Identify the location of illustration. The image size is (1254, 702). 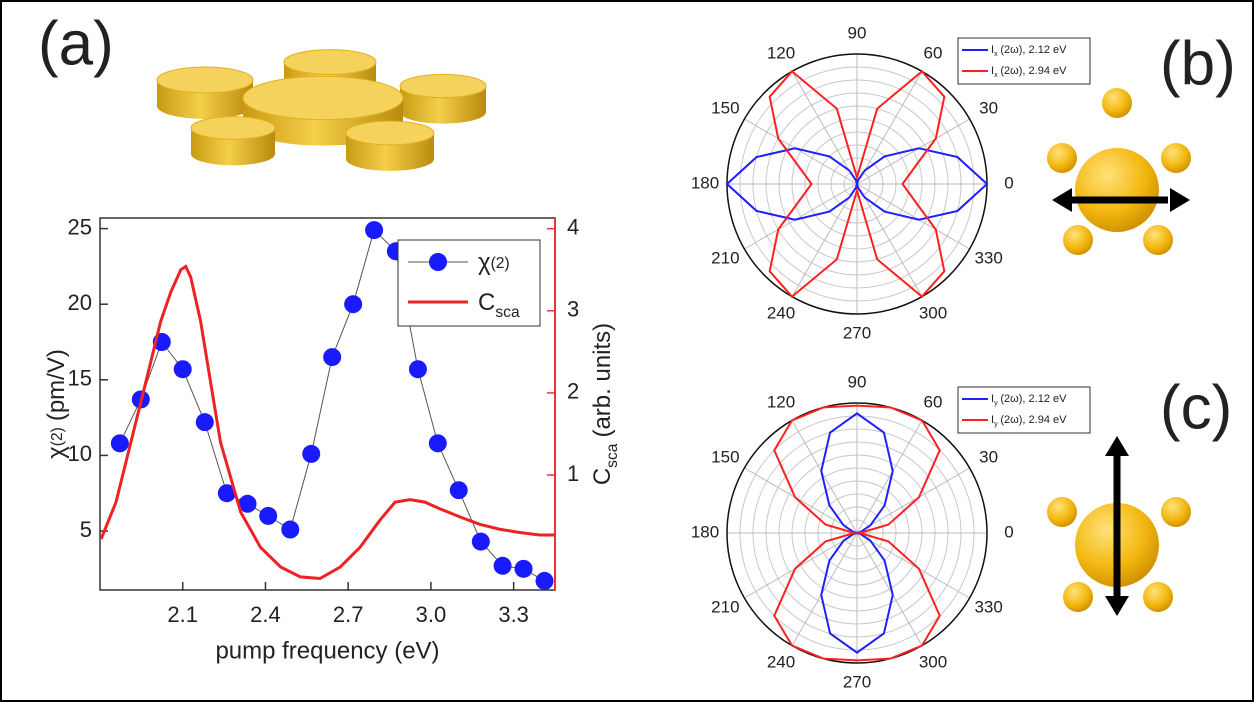
(321, 110).